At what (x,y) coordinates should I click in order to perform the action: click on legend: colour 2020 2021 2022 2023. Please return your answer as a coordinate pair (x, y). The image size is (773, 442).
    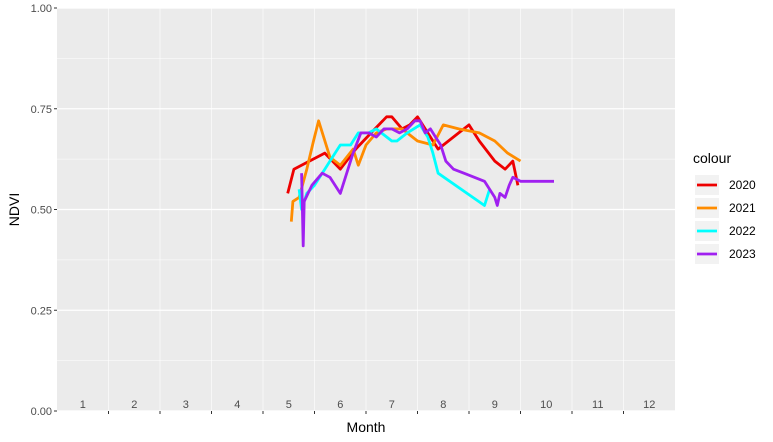
    Looking at the image, I should click on (724, 207).